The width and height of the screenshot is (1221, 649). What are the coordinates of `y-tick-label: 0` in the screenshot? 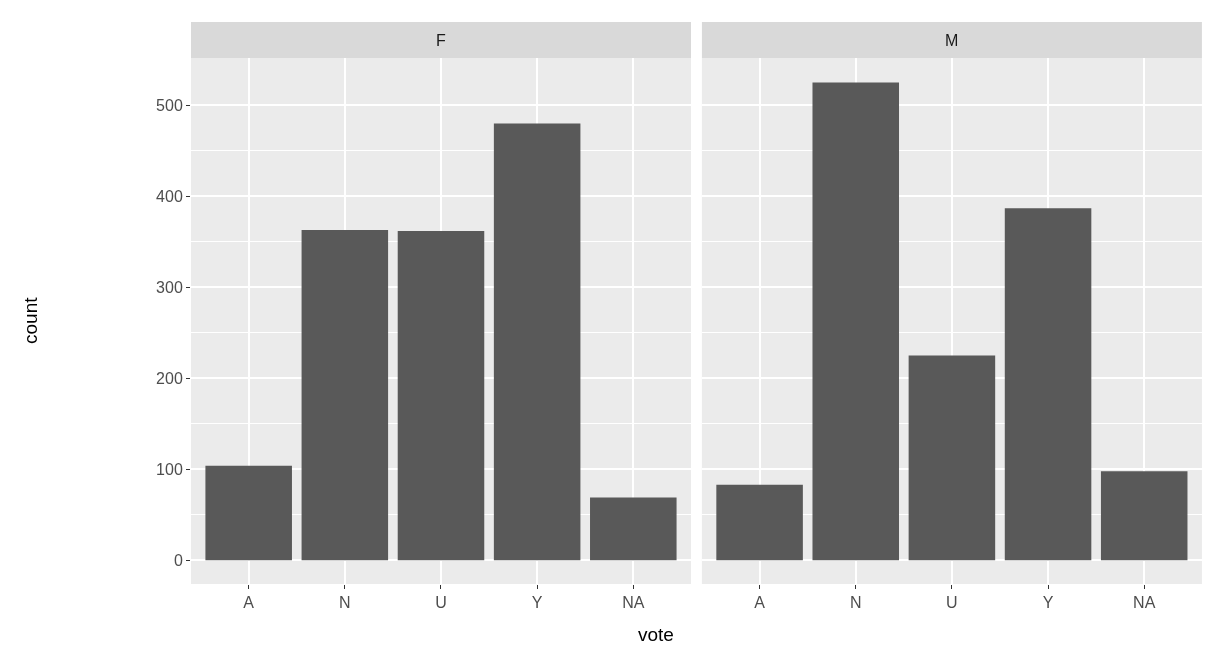 It's located at (178, 560).